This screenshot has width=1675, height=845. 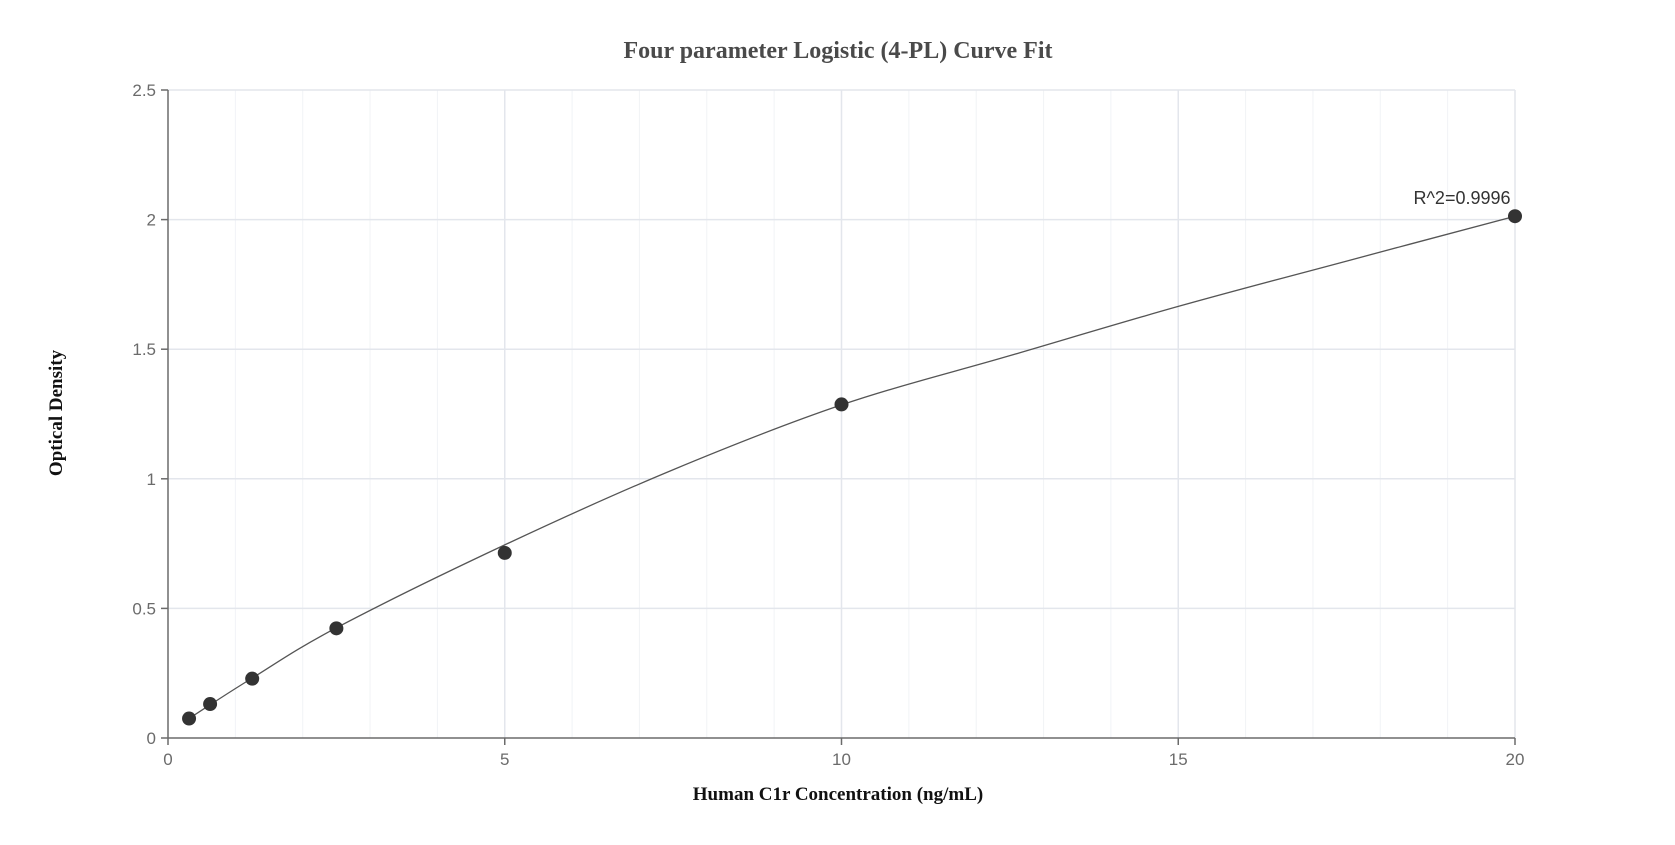 I want to click on y-tick-label: 1.5, so click(x=144, y=349).